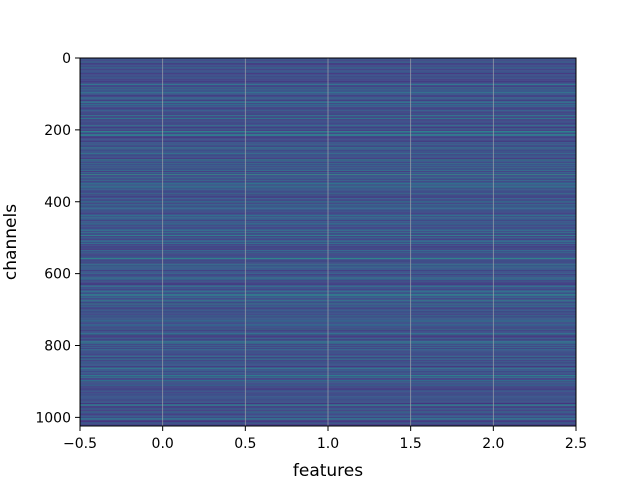 Image resolution: width=640 pixels, height=484 pixels. Describe the element at coordinates (493, 444) in the screenshot. I see `x-tick-label: 2.0` at that location.